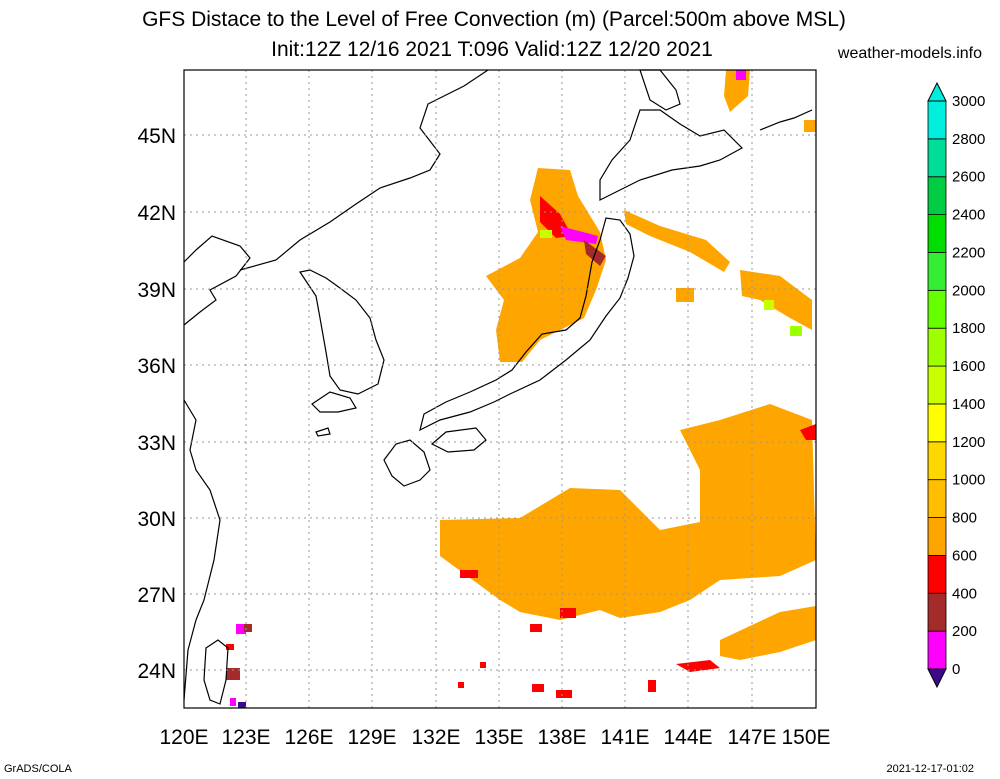 The width and height of the screenshot is (1000, 779). Describe the element at coordinates (805, 737) in the screenshot. I see `lon-label: 150E` at that location.